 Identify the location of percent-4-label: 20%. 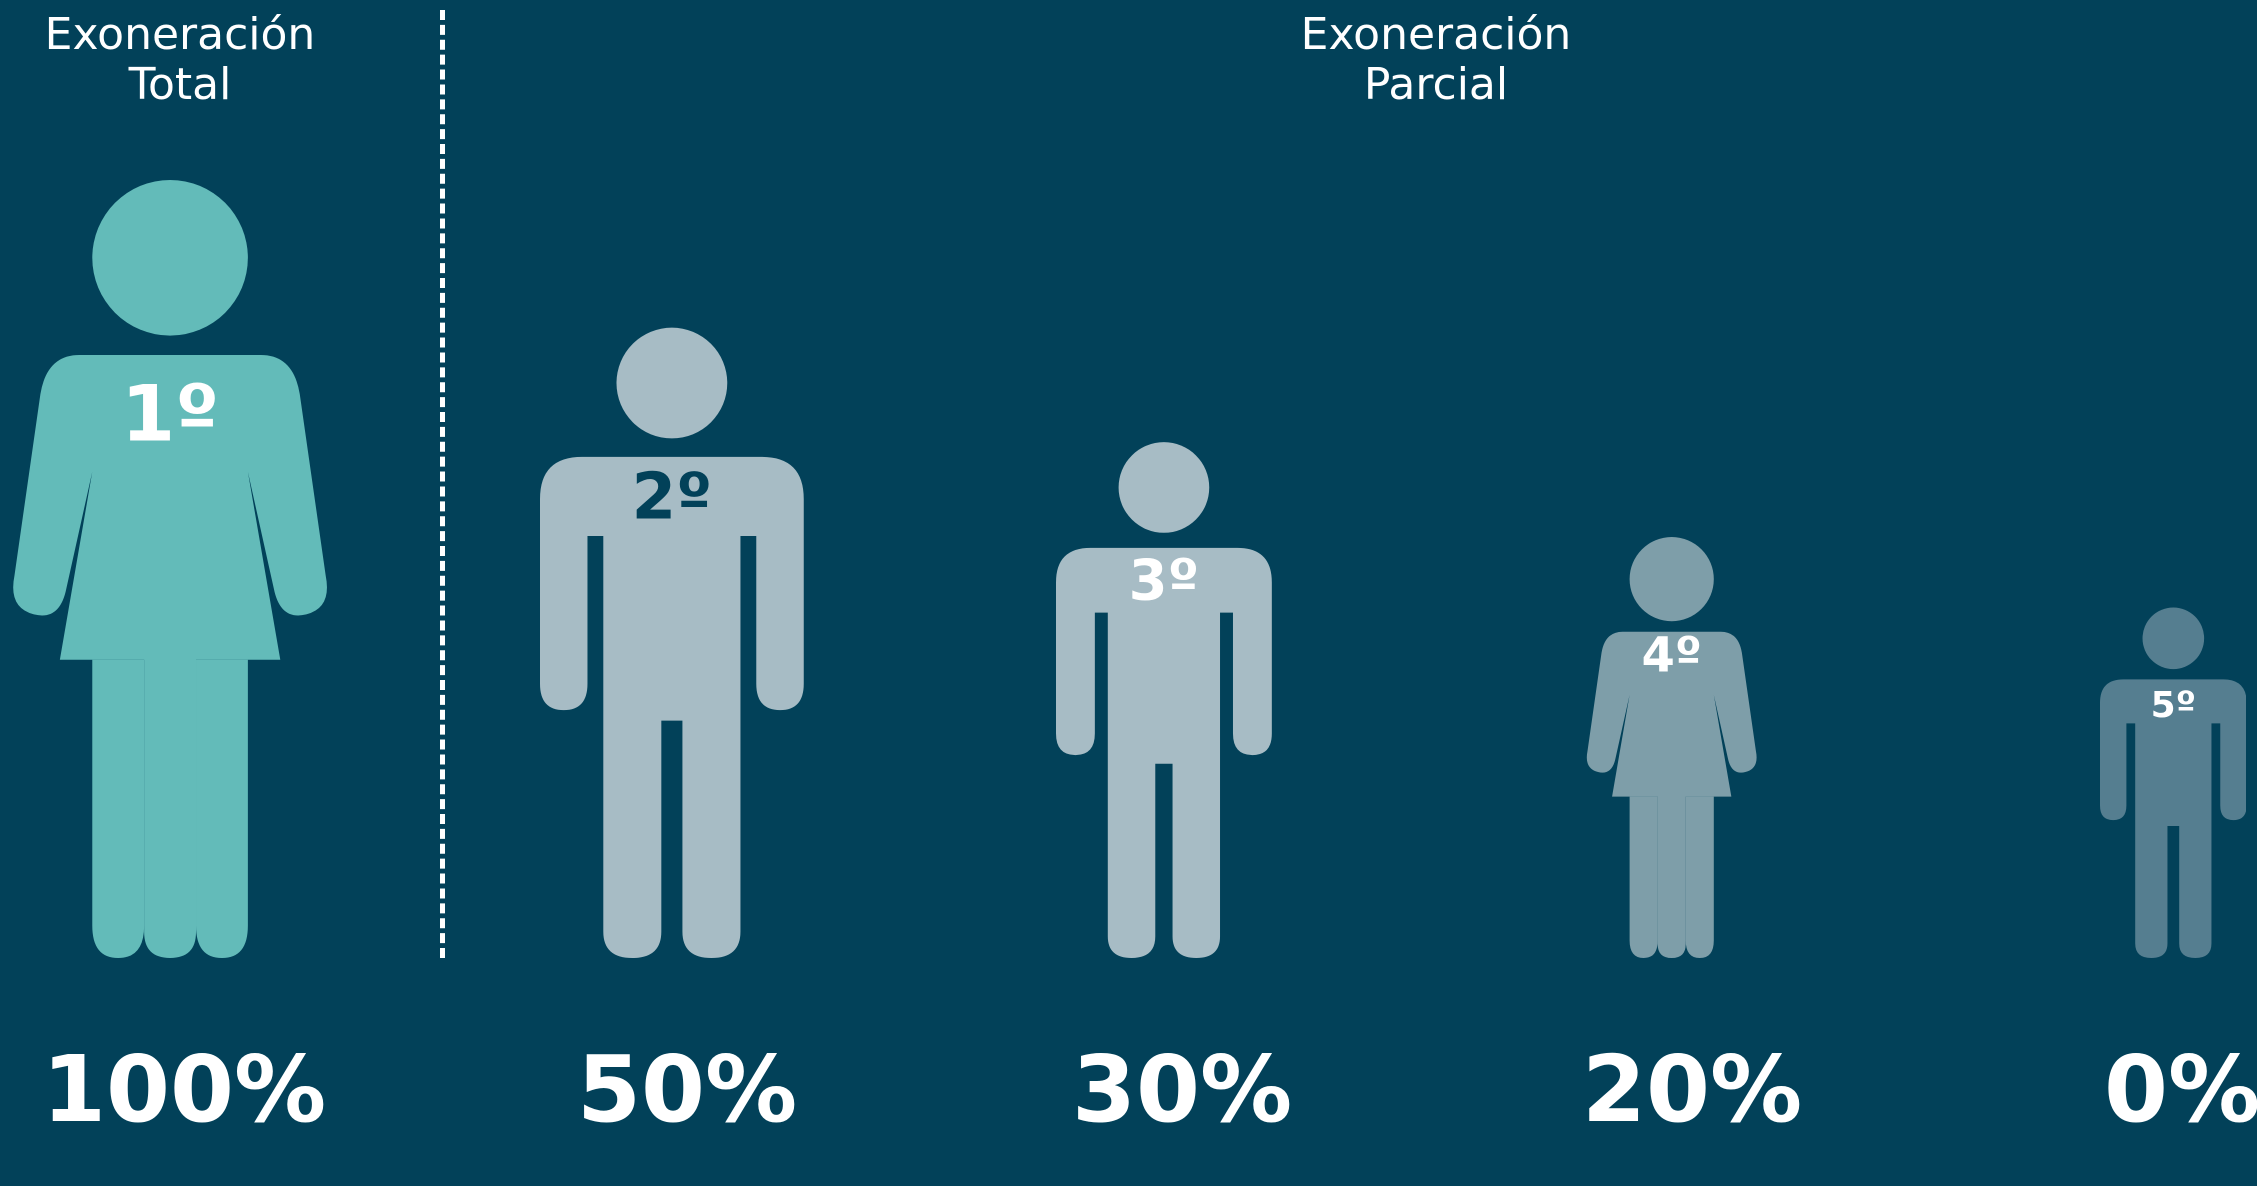
(1692, 1089).